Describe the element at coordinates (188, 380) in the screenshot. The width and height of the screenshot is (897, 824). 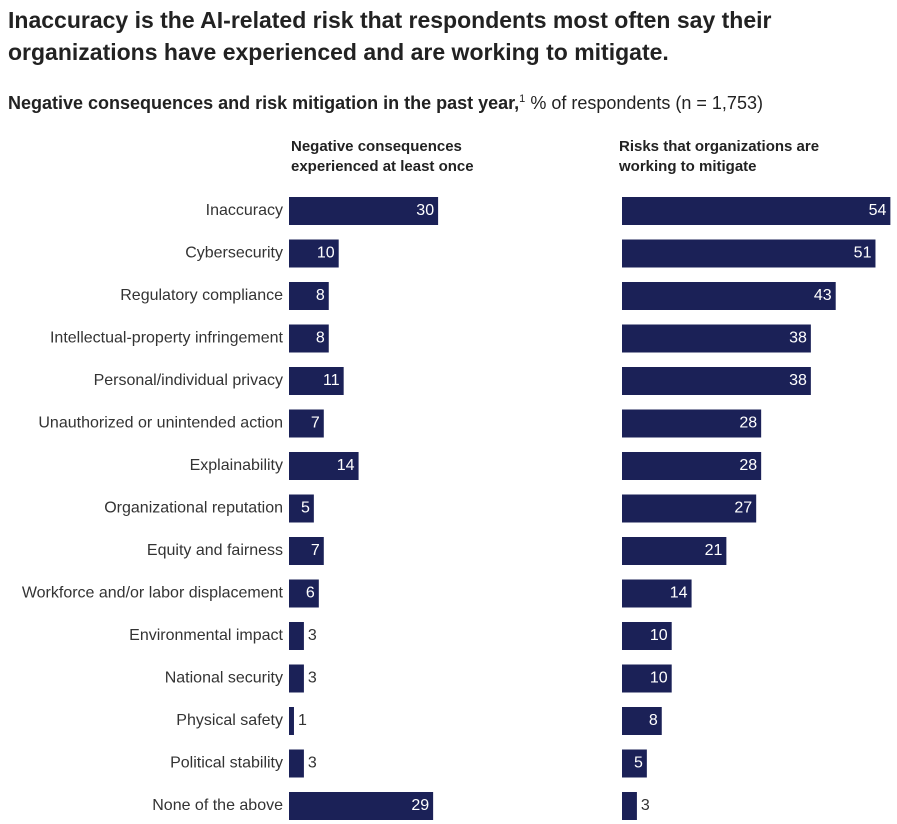
I see `category-label: Personal/individual privacy` at that location.